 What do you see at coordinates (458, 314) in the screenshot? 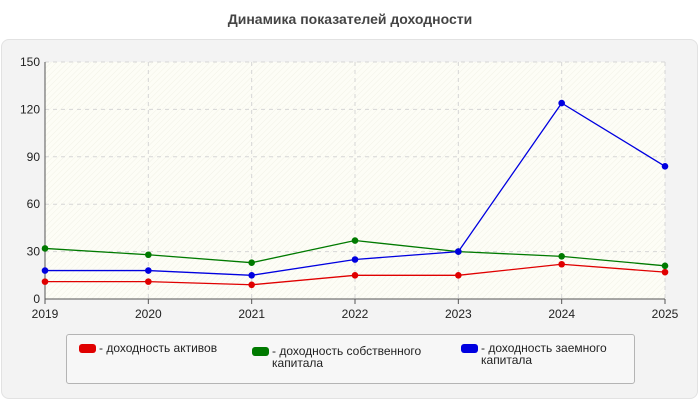
I see `x-tick-label: 2023` at bounding box center [458, 314].